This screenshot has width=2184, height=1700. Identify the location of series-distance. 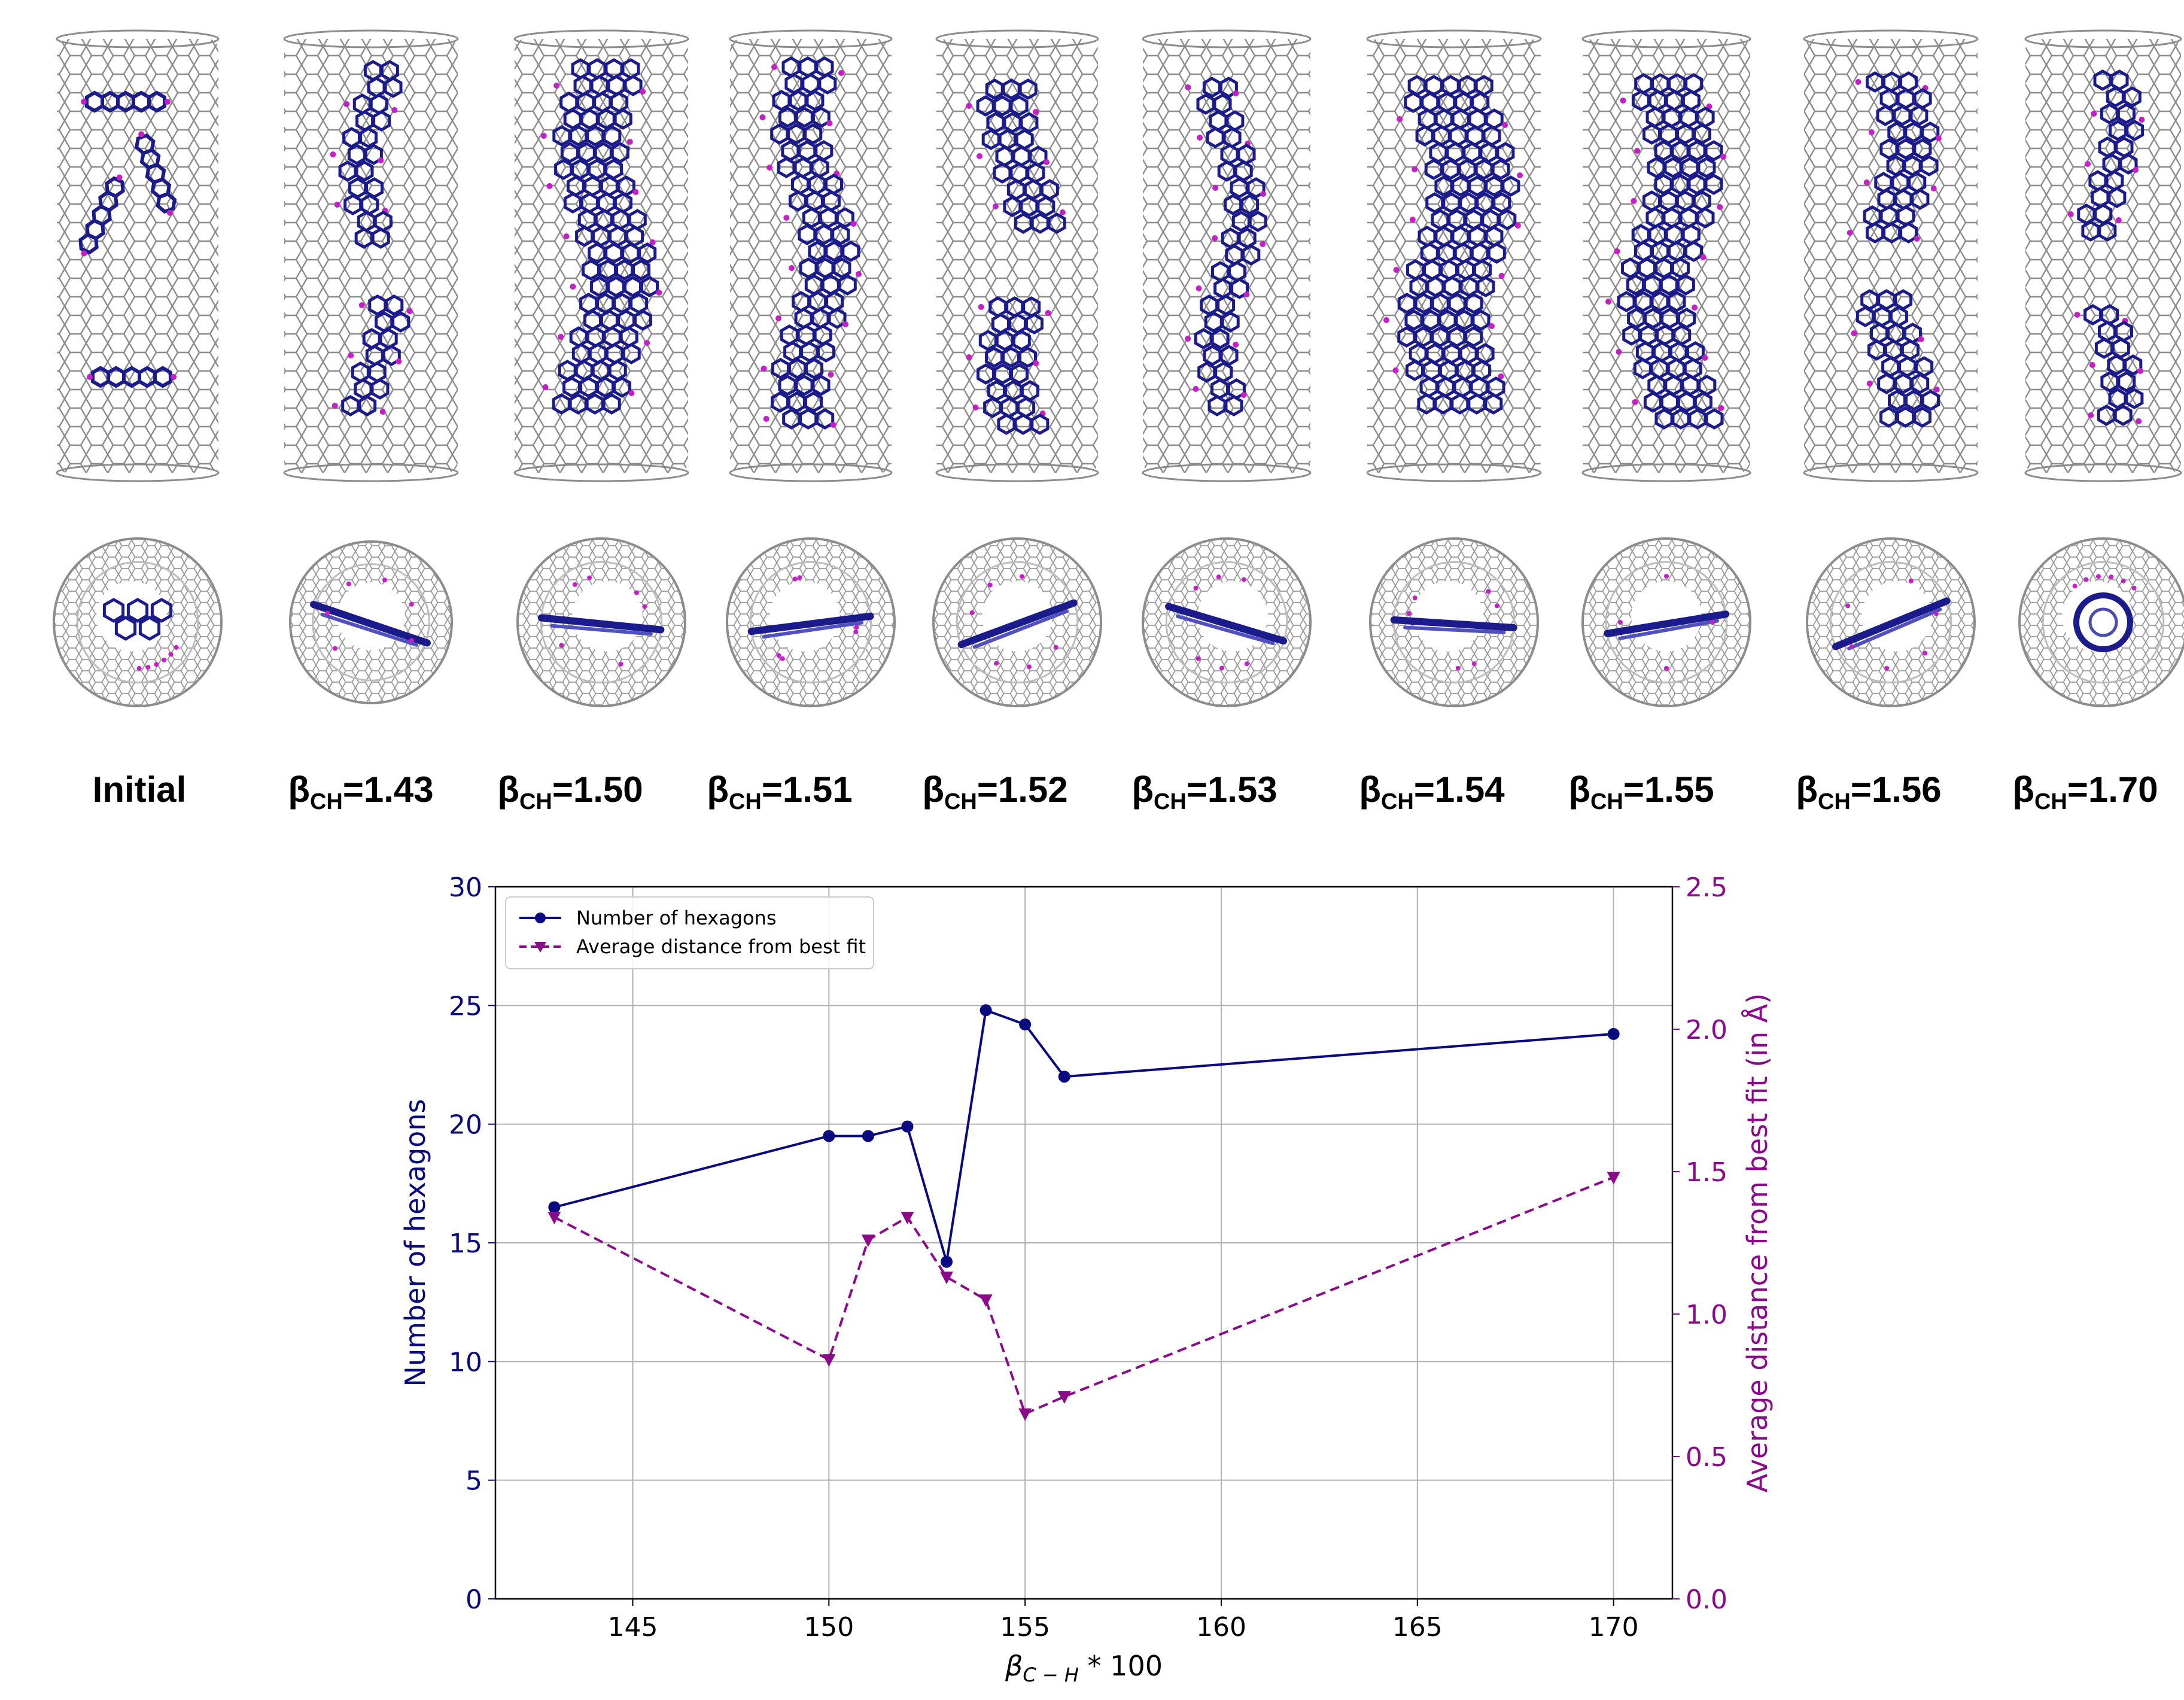
(1083, 1296).